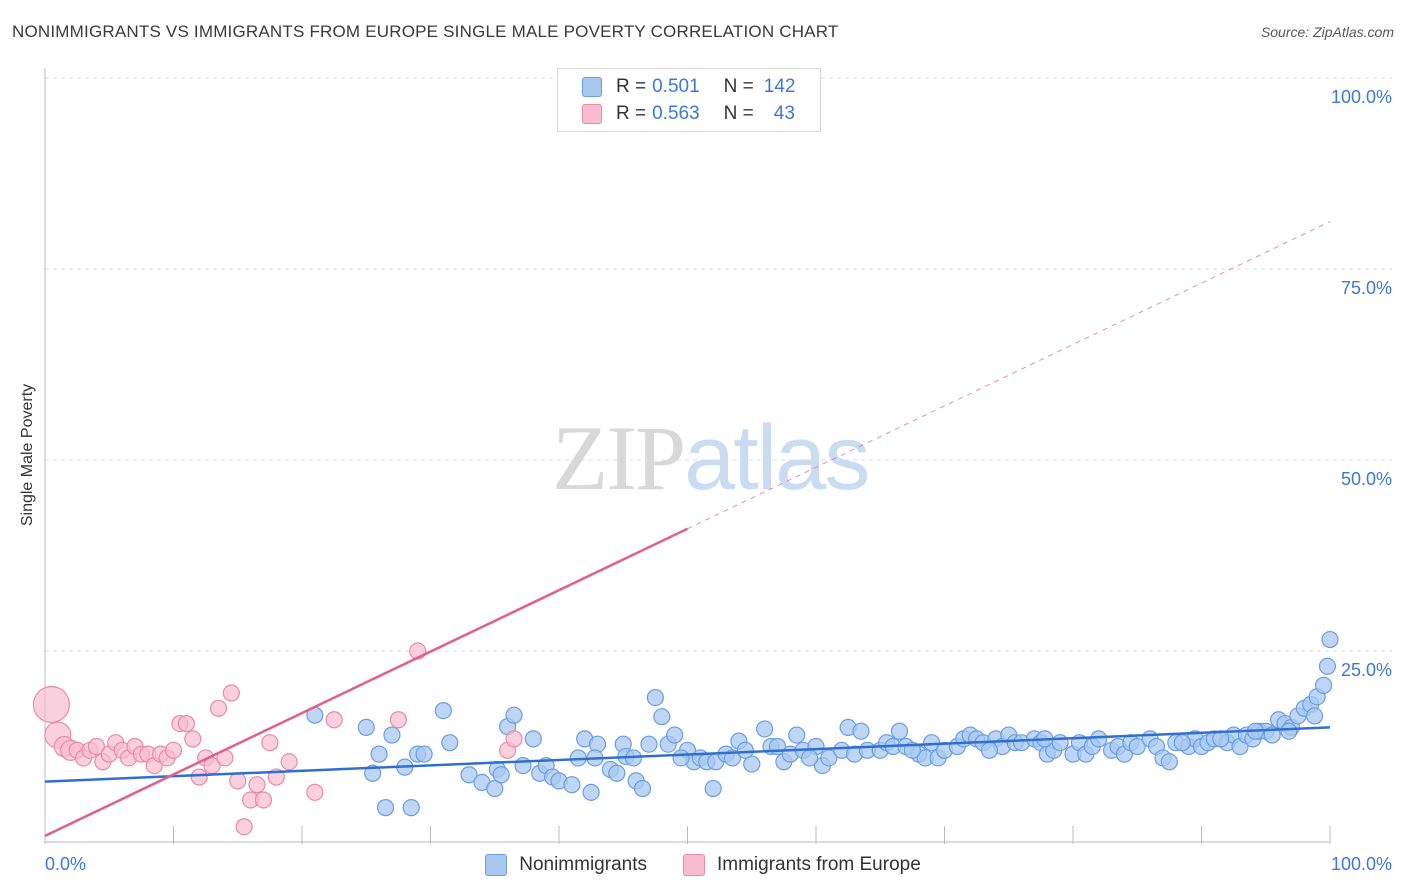 The image size is (1406, 892). I want to click on legend-row-immigrants-europe: R = 0.563 N = 43, so click(688, 114).